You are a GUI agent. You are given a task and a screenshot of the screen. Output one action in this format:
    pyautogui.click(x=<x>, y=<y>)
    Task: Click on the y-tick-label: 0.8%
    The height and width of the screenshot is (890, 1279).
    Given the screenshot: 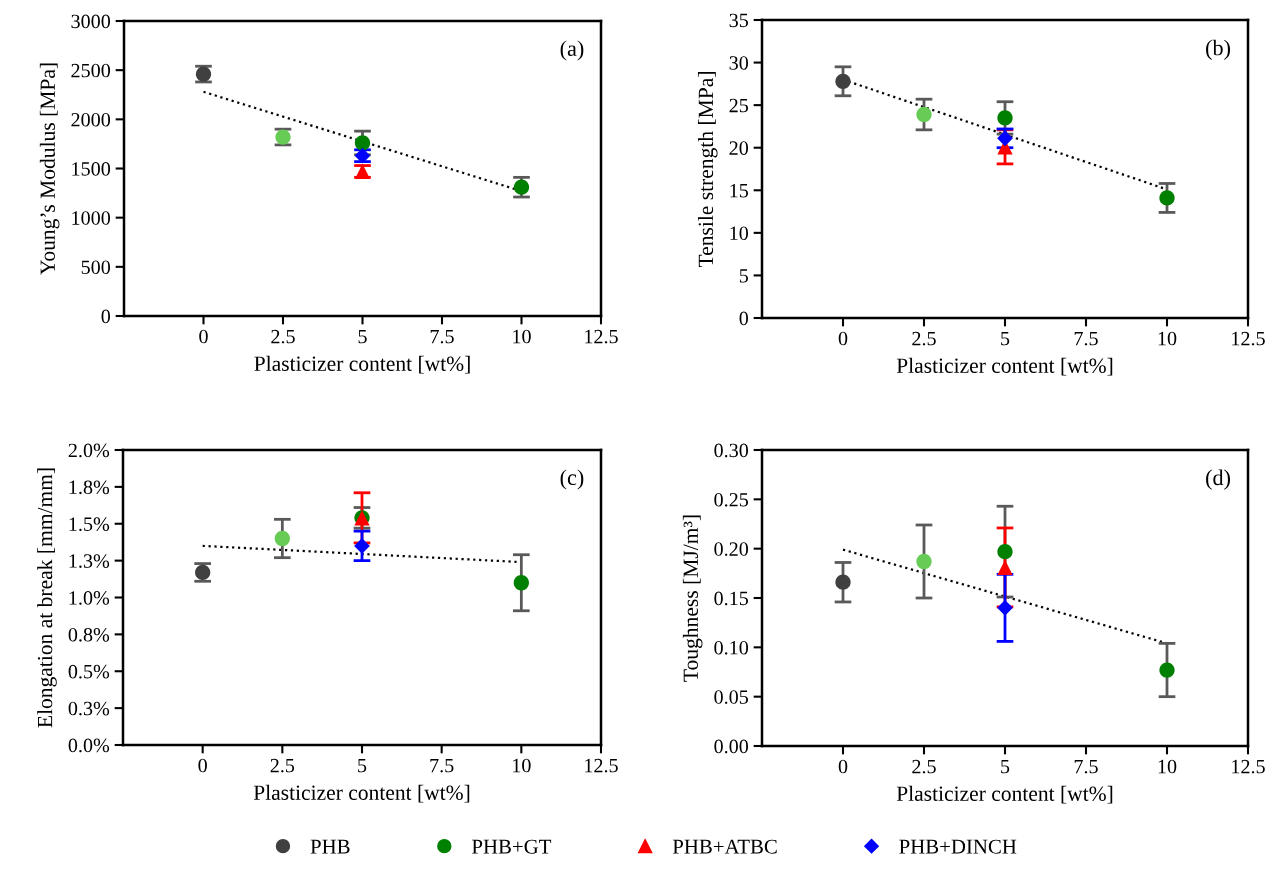 What is the action you would take?
    pyautogui.click(x=89, y=634)
    